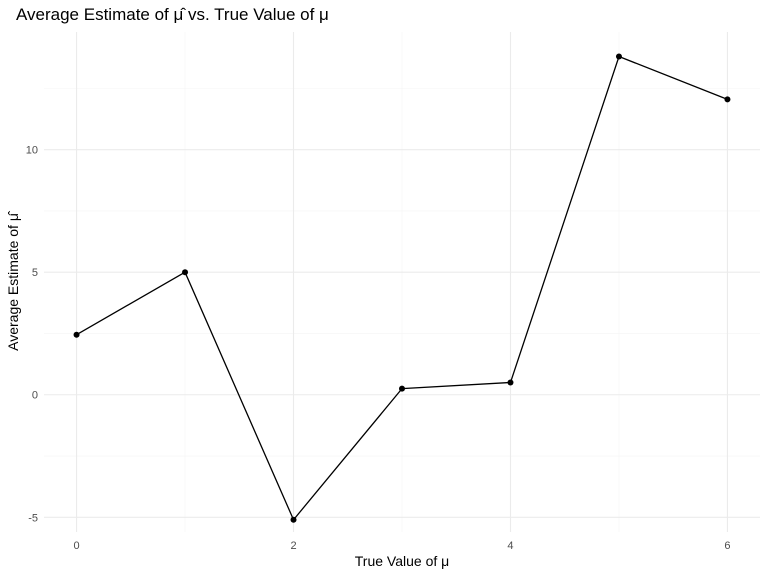  What do you see at coordinates (35, 273) in the screenshot?
I see `y-tick-label: 5` at bounding box center [35, 273].